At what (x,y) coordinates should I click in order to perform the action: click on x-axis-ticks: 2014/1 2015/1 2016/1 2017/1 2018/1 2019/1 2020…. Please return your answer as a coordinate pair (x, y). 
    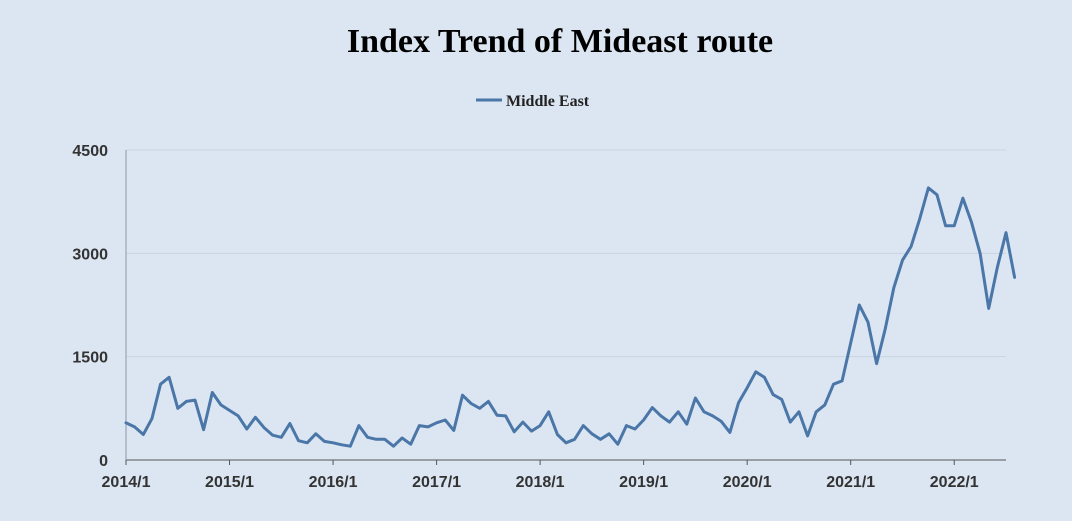
    Looking at the image, I should click on (540, 475).